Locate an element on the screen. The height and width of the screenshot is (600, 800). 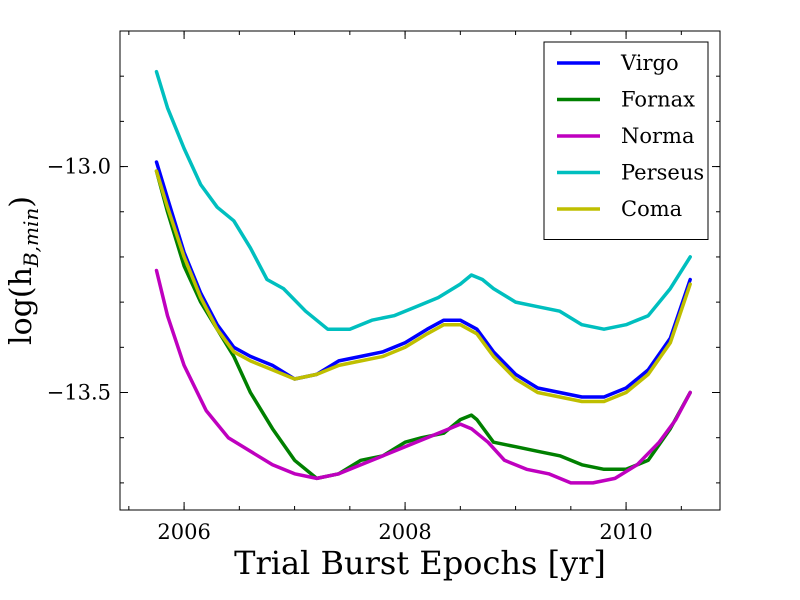
y-axis-label: log(hB,min) is located at coordinates (23, 270).